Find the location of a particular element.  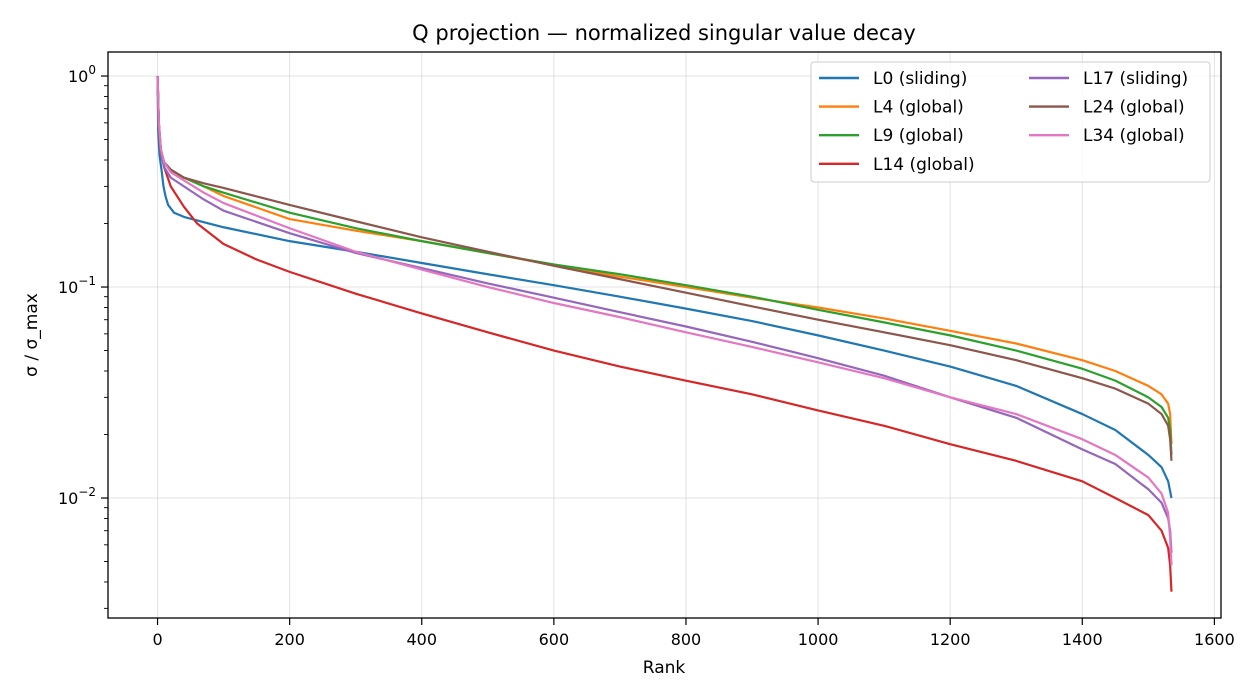

legend-label-0: L0 (sliding) is located at coordinates (920, 79).